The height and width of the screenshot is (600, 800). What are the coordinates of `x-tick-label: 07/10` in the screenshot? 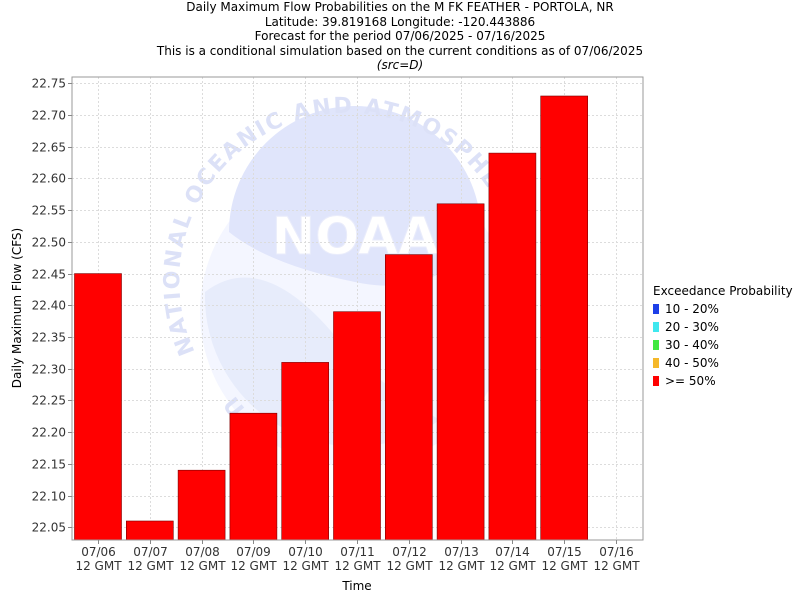 It's located at (305, 552).